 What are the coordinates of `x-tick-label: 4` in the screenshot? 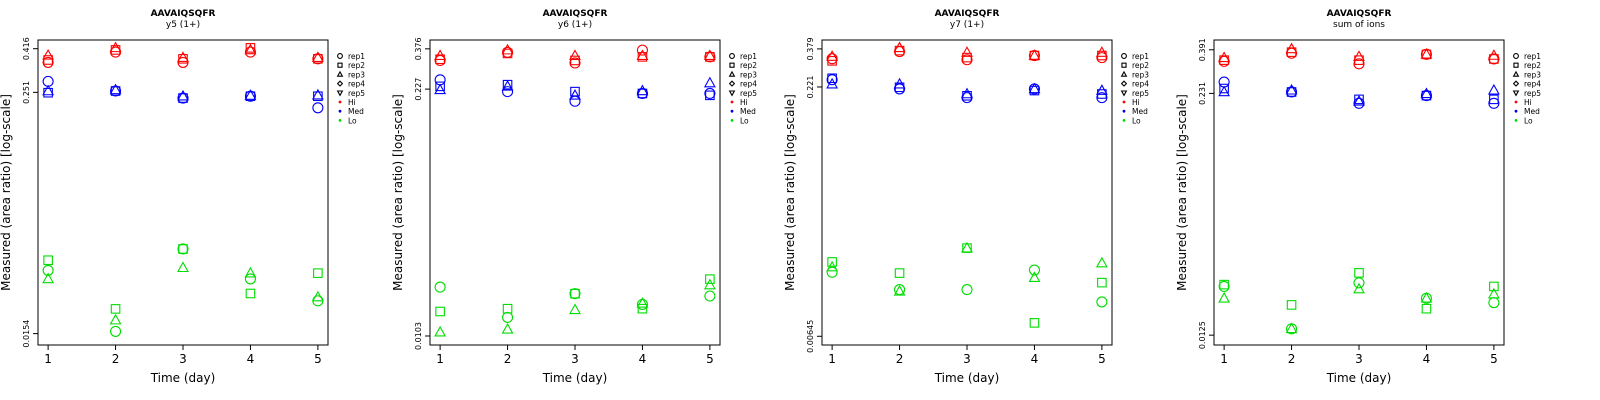 It's located at (1035, 359).